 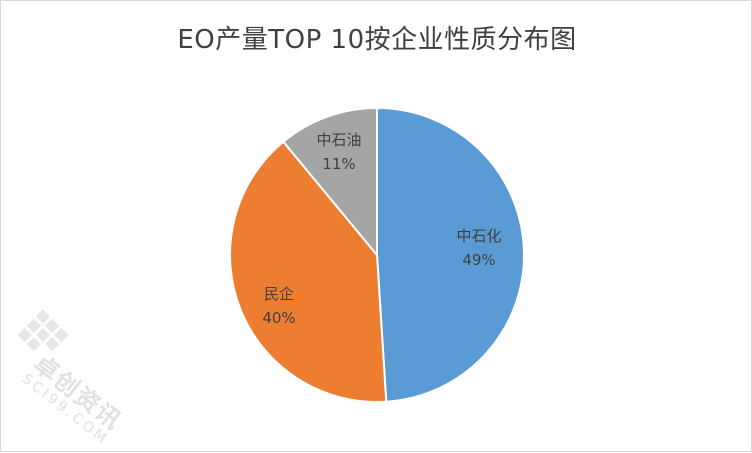 What do you see at coordinates (338, 164) in the screenshot?
I see `slice-percent-label: 11%` at bounding box center [338, 164].